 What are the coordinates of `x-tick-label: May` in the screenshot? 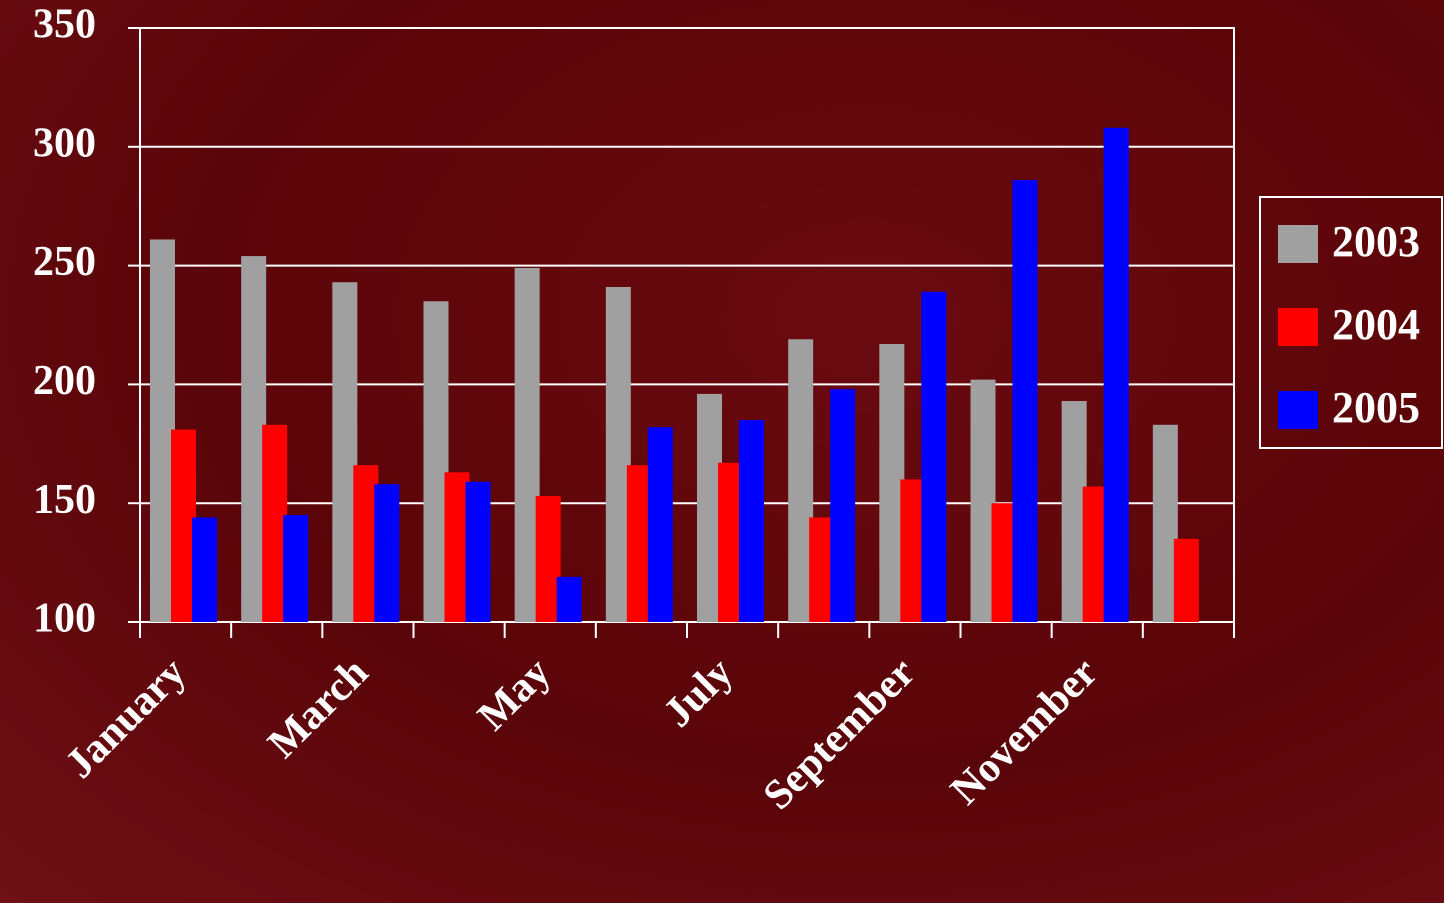 It's located at (514, 694).